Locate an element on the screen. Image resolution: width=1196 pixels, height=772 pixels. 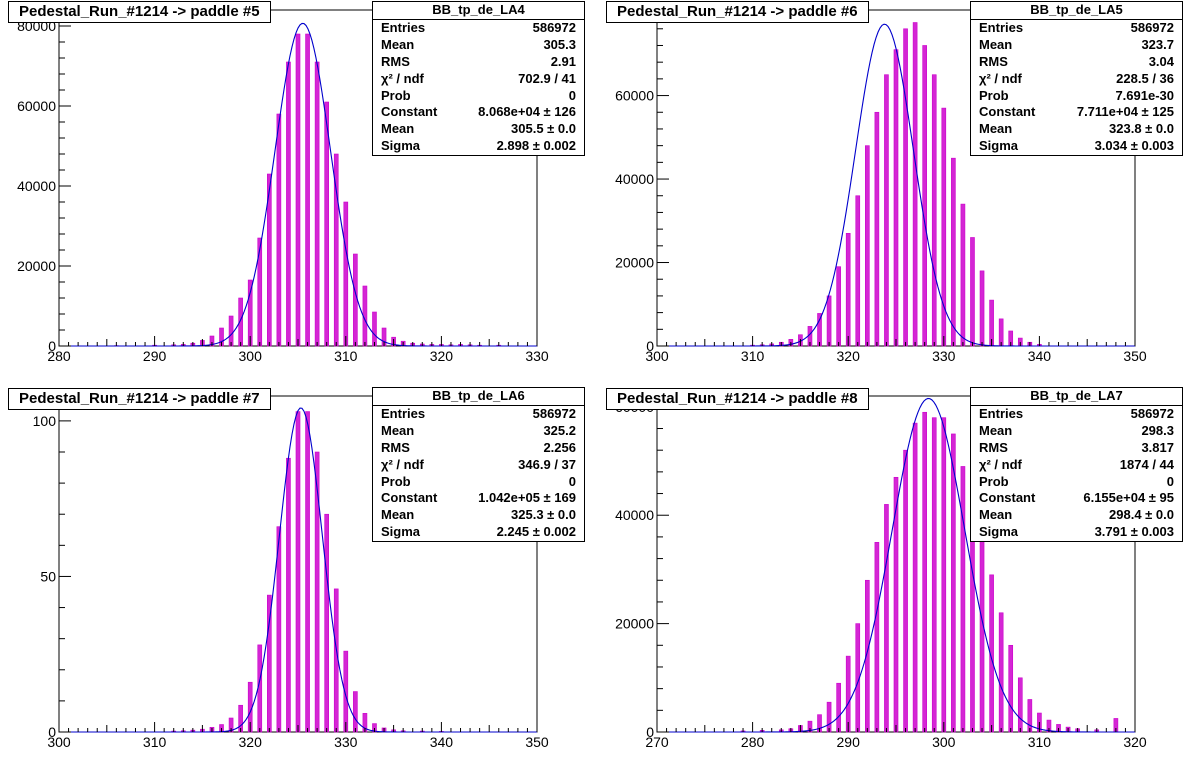
stats-row: RMS 2.256 is located at coordinates (478, 448).